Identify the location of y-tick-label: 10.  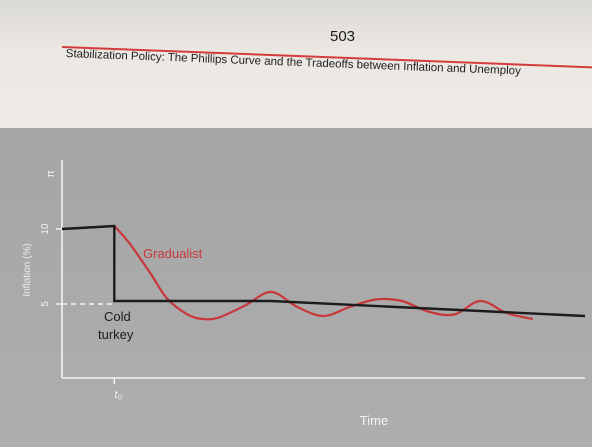
(45, 229).